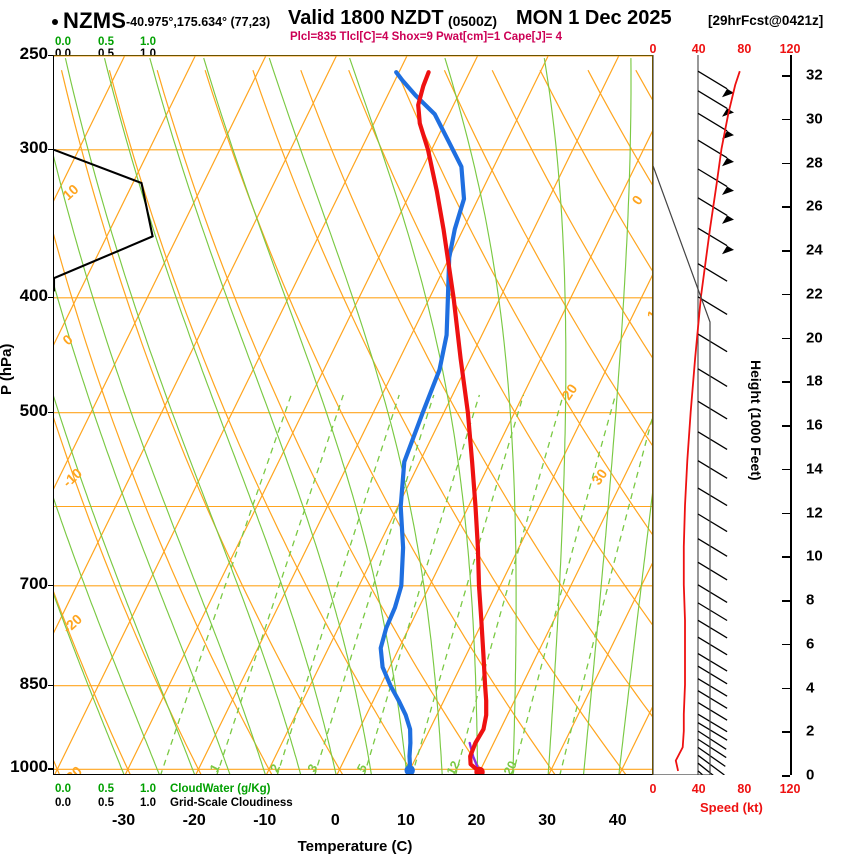 The height and width of the screenshot is (860, 850). Describe the element at coordinates (335, 820) in the screenshot. I see `temperature-label: 0` at that location.